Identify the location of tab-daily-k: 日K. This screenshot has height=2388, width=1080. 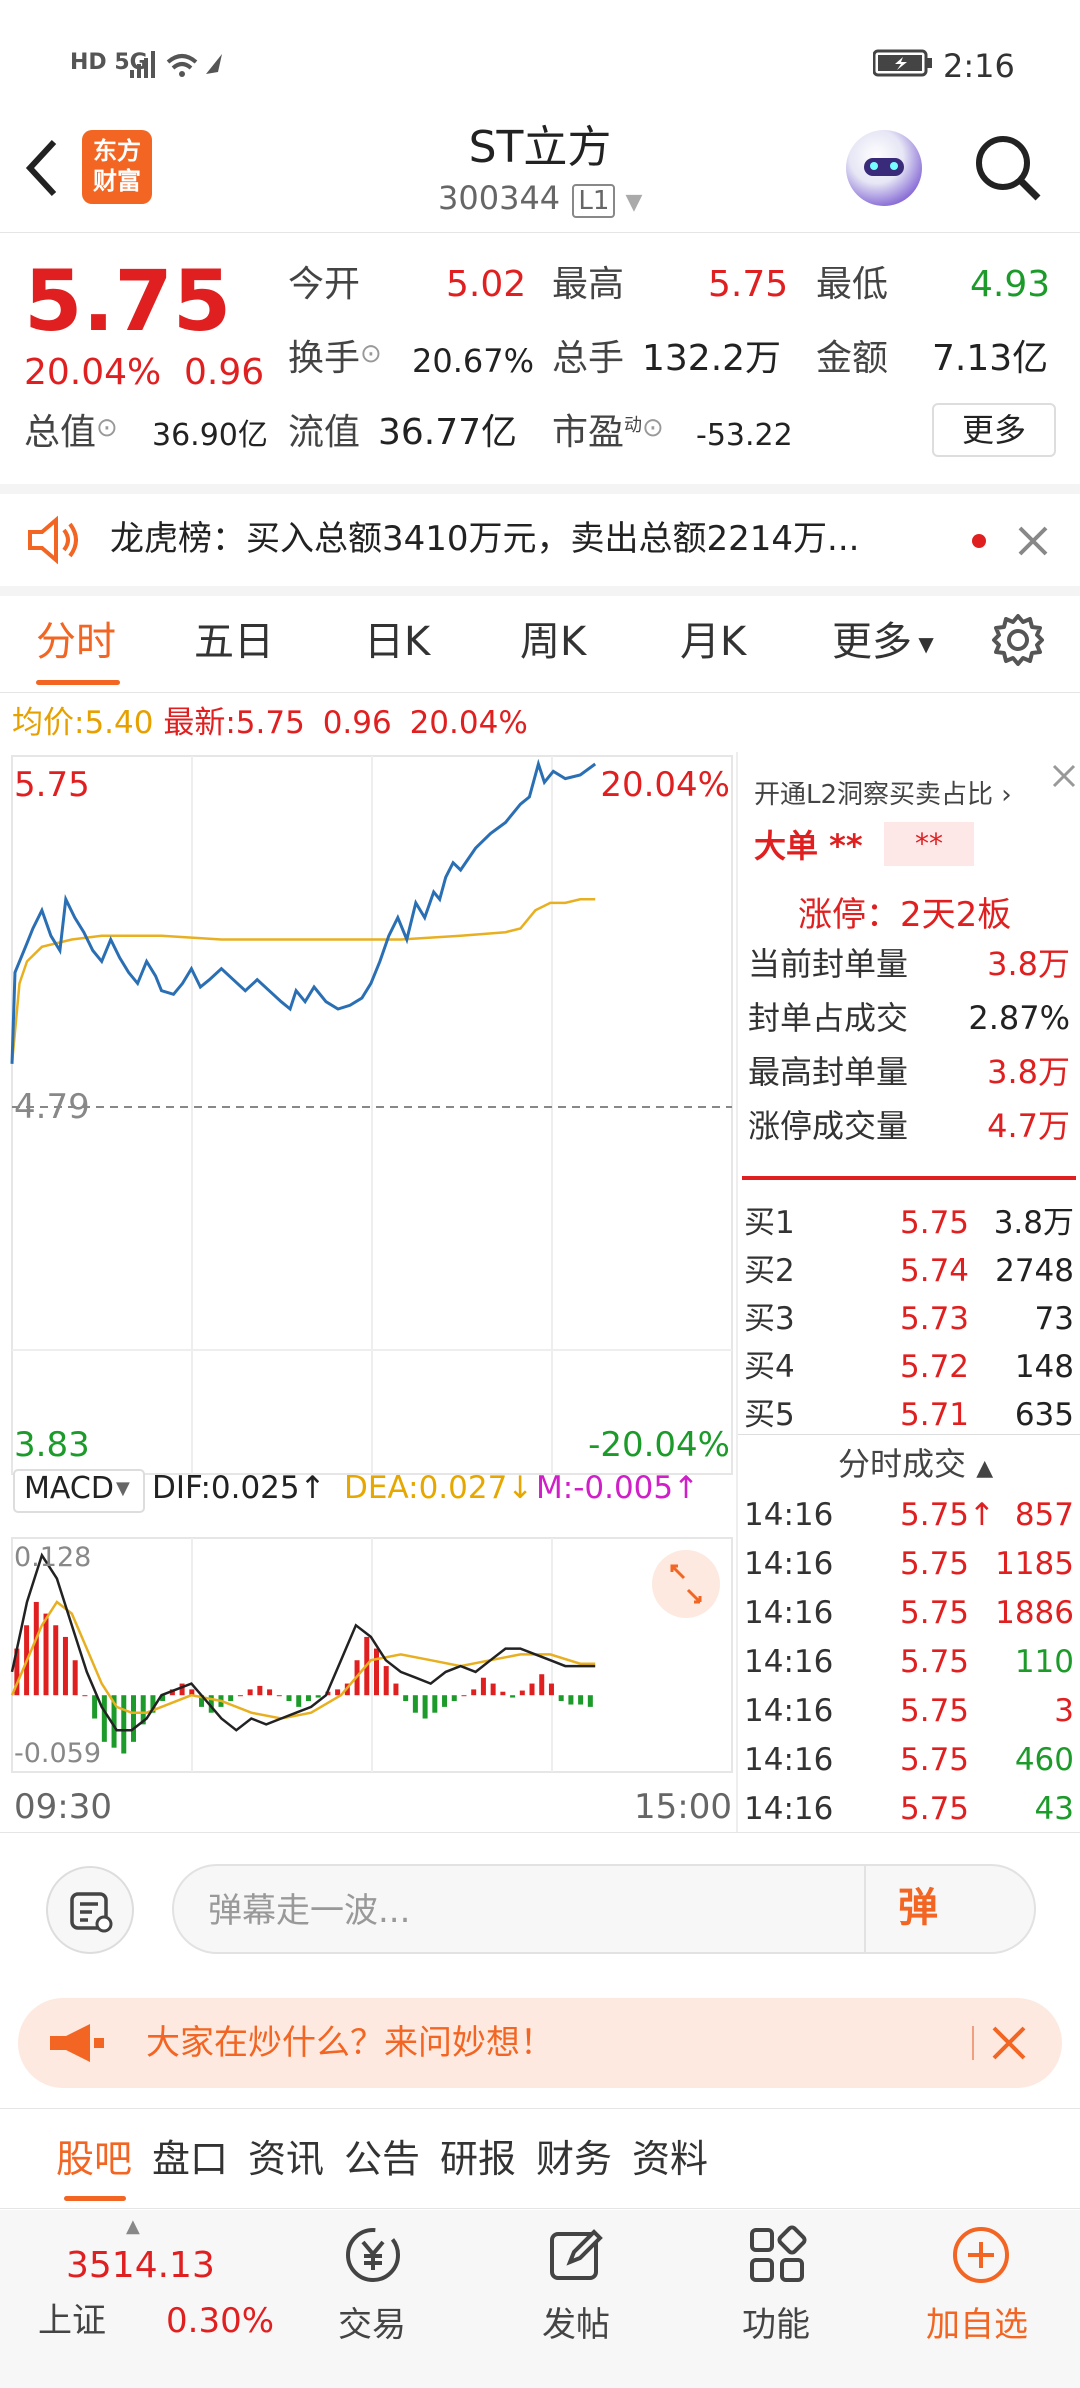
(397, 642).